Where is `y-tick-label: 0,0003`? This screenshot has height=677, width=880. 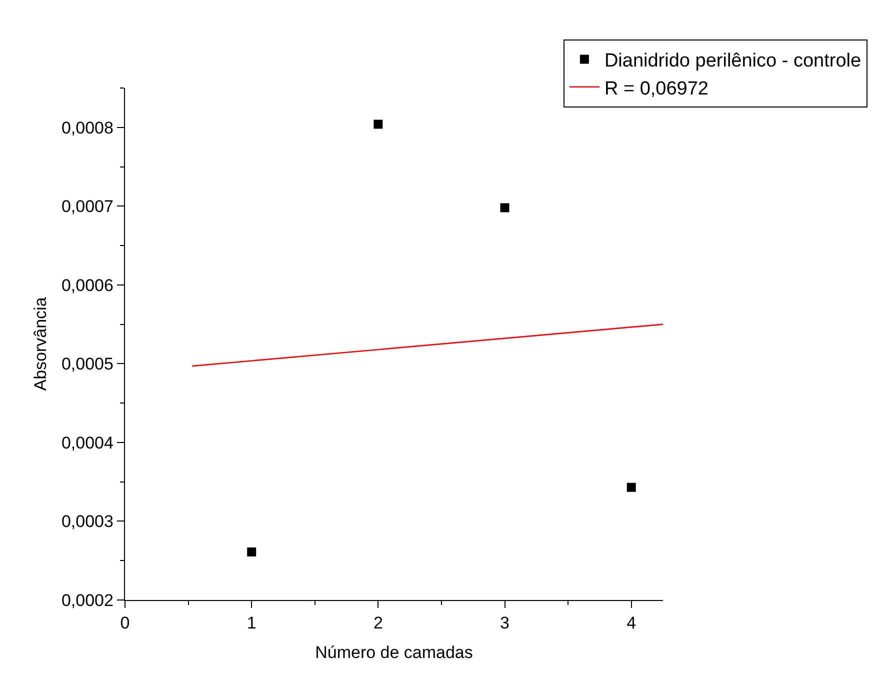 y-tick-label: 0,0003 is located at coordinates (87, 522).